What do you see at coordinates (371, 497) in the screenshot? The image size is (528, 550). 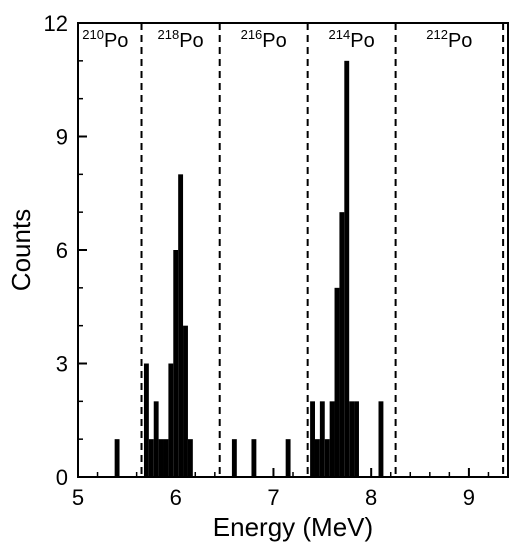 I see `x-tick-label: 8` at bounding box center [371, 497].